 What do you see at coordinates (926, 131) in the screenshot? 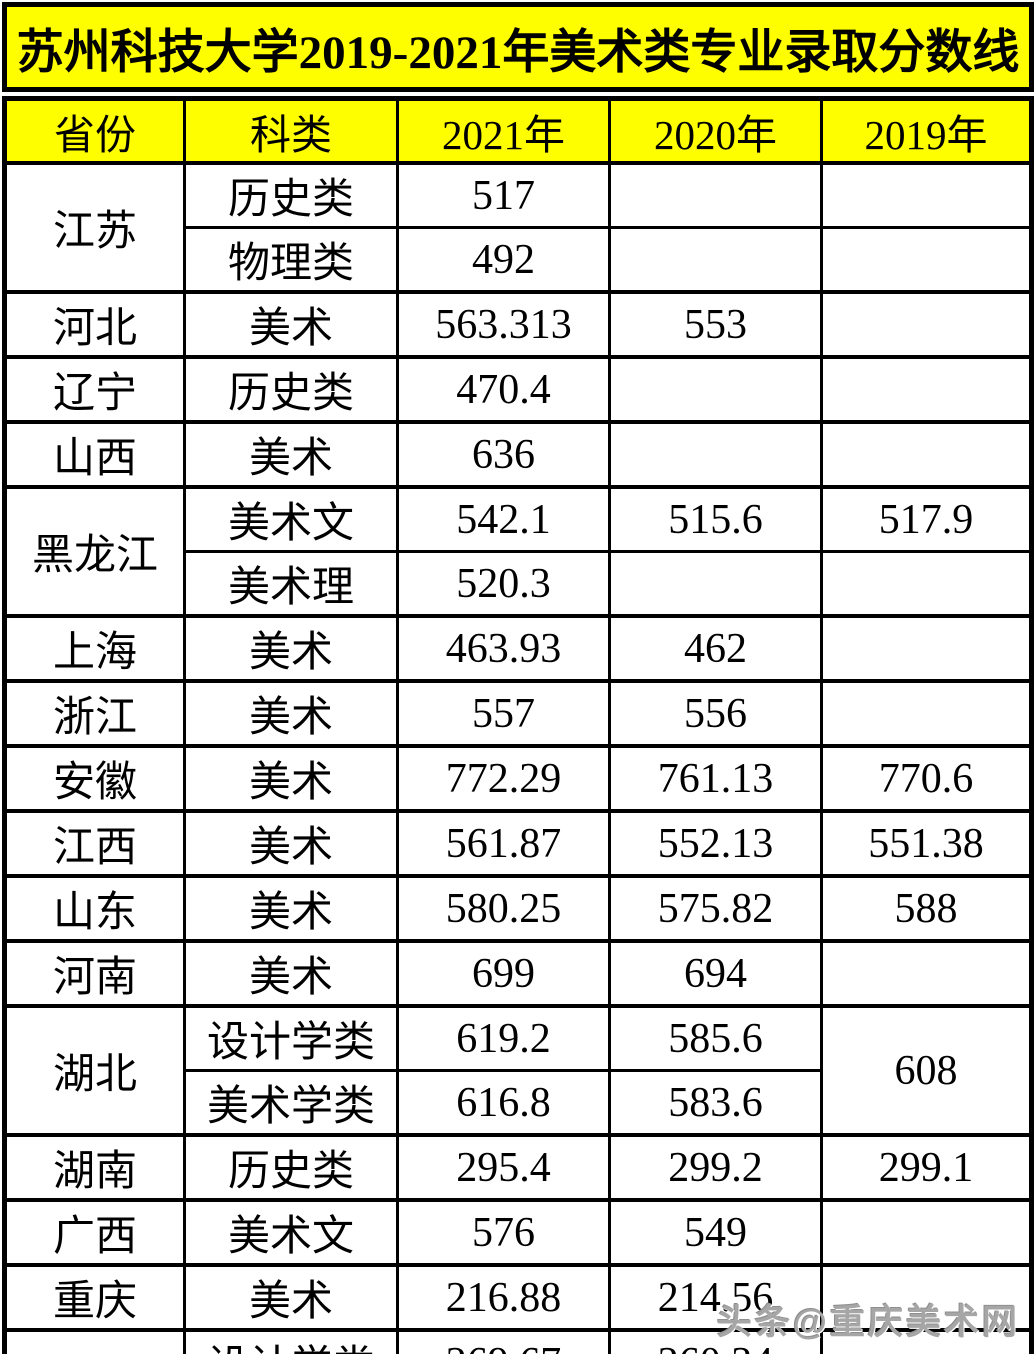
I see `column-header-4: 2019年` at bounding box center [926, 131].